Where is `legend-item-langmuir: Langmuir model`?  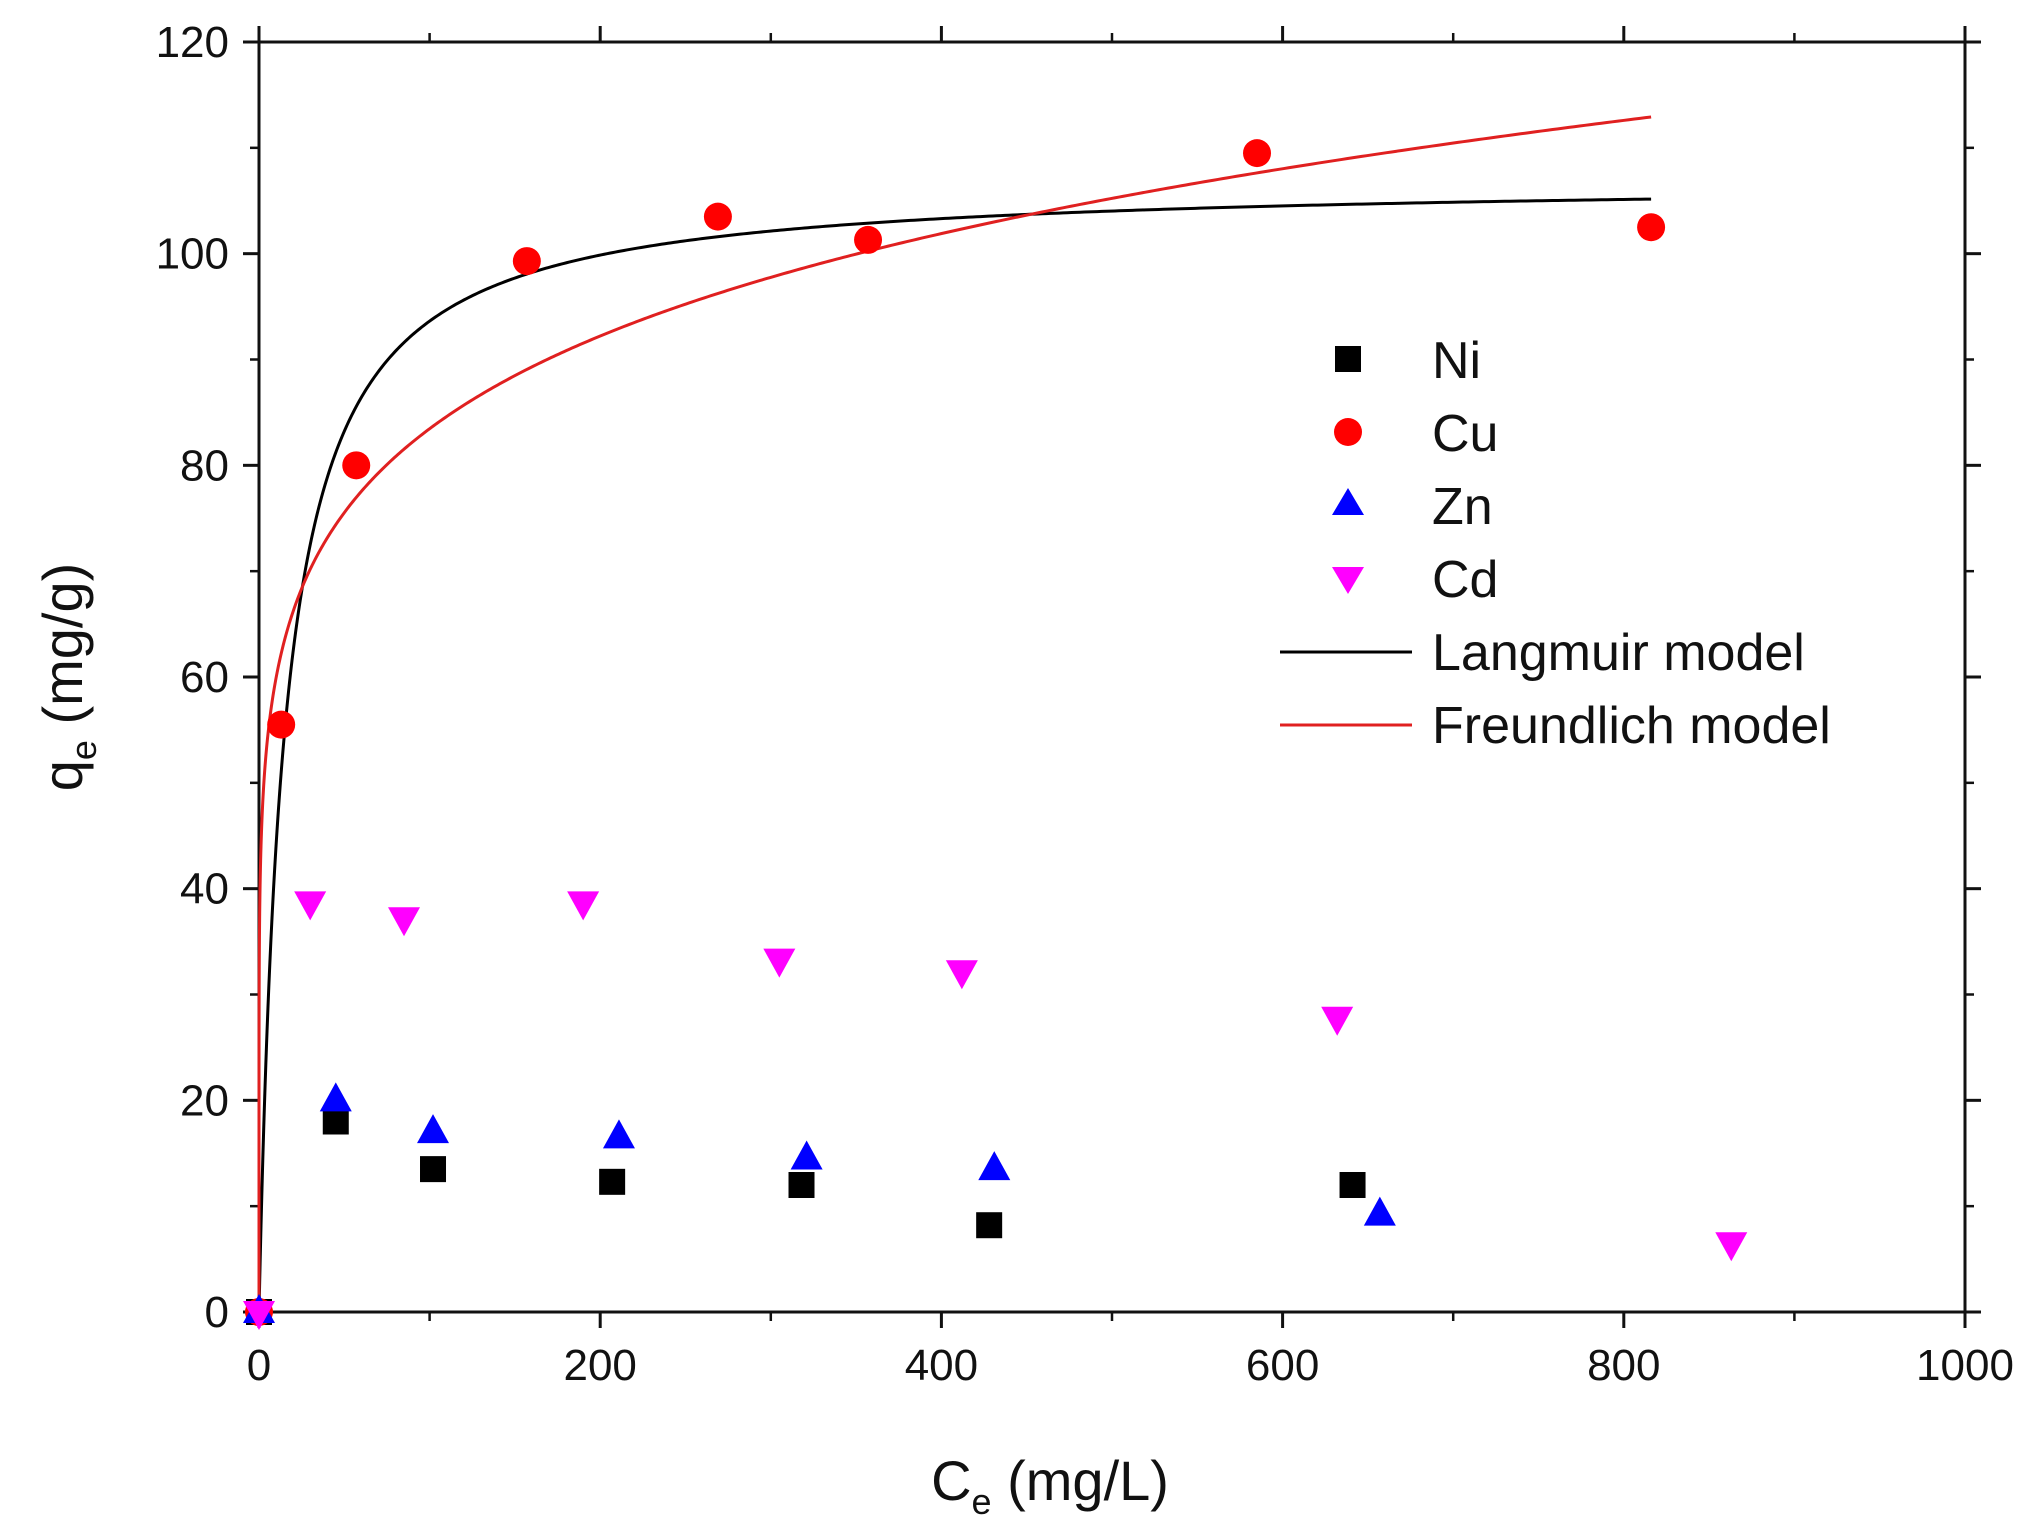 legend-item-langmuir: Langmuir model is located at coordinates (1542, 653).